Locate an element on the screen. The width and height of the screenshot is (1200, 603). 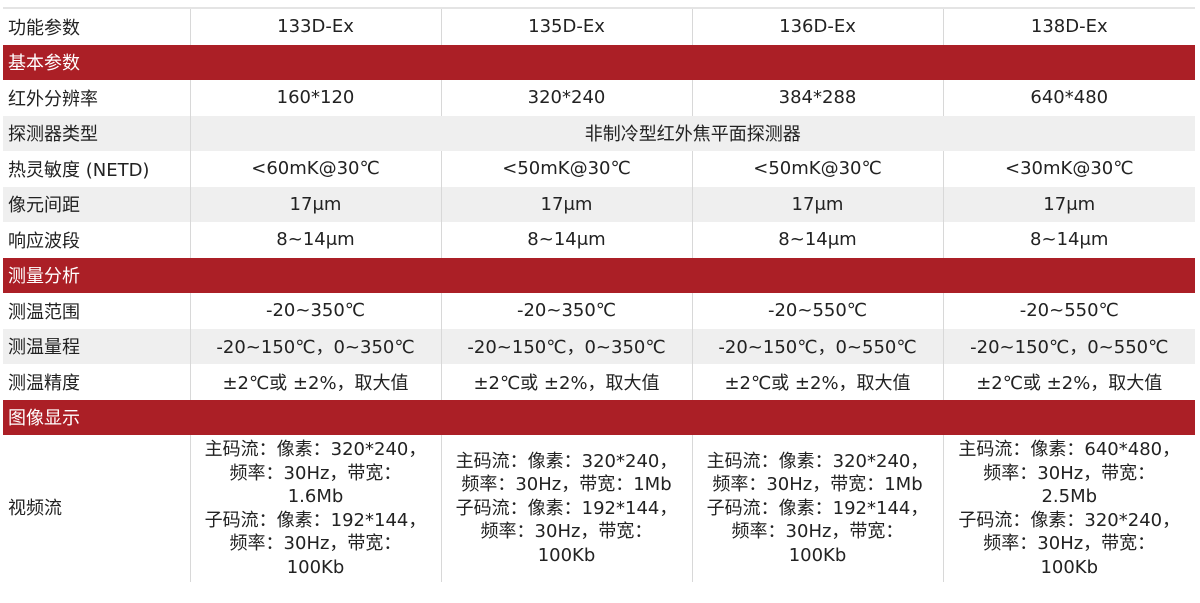
value-cell: 320*240 is located at coordinates (566, 98).